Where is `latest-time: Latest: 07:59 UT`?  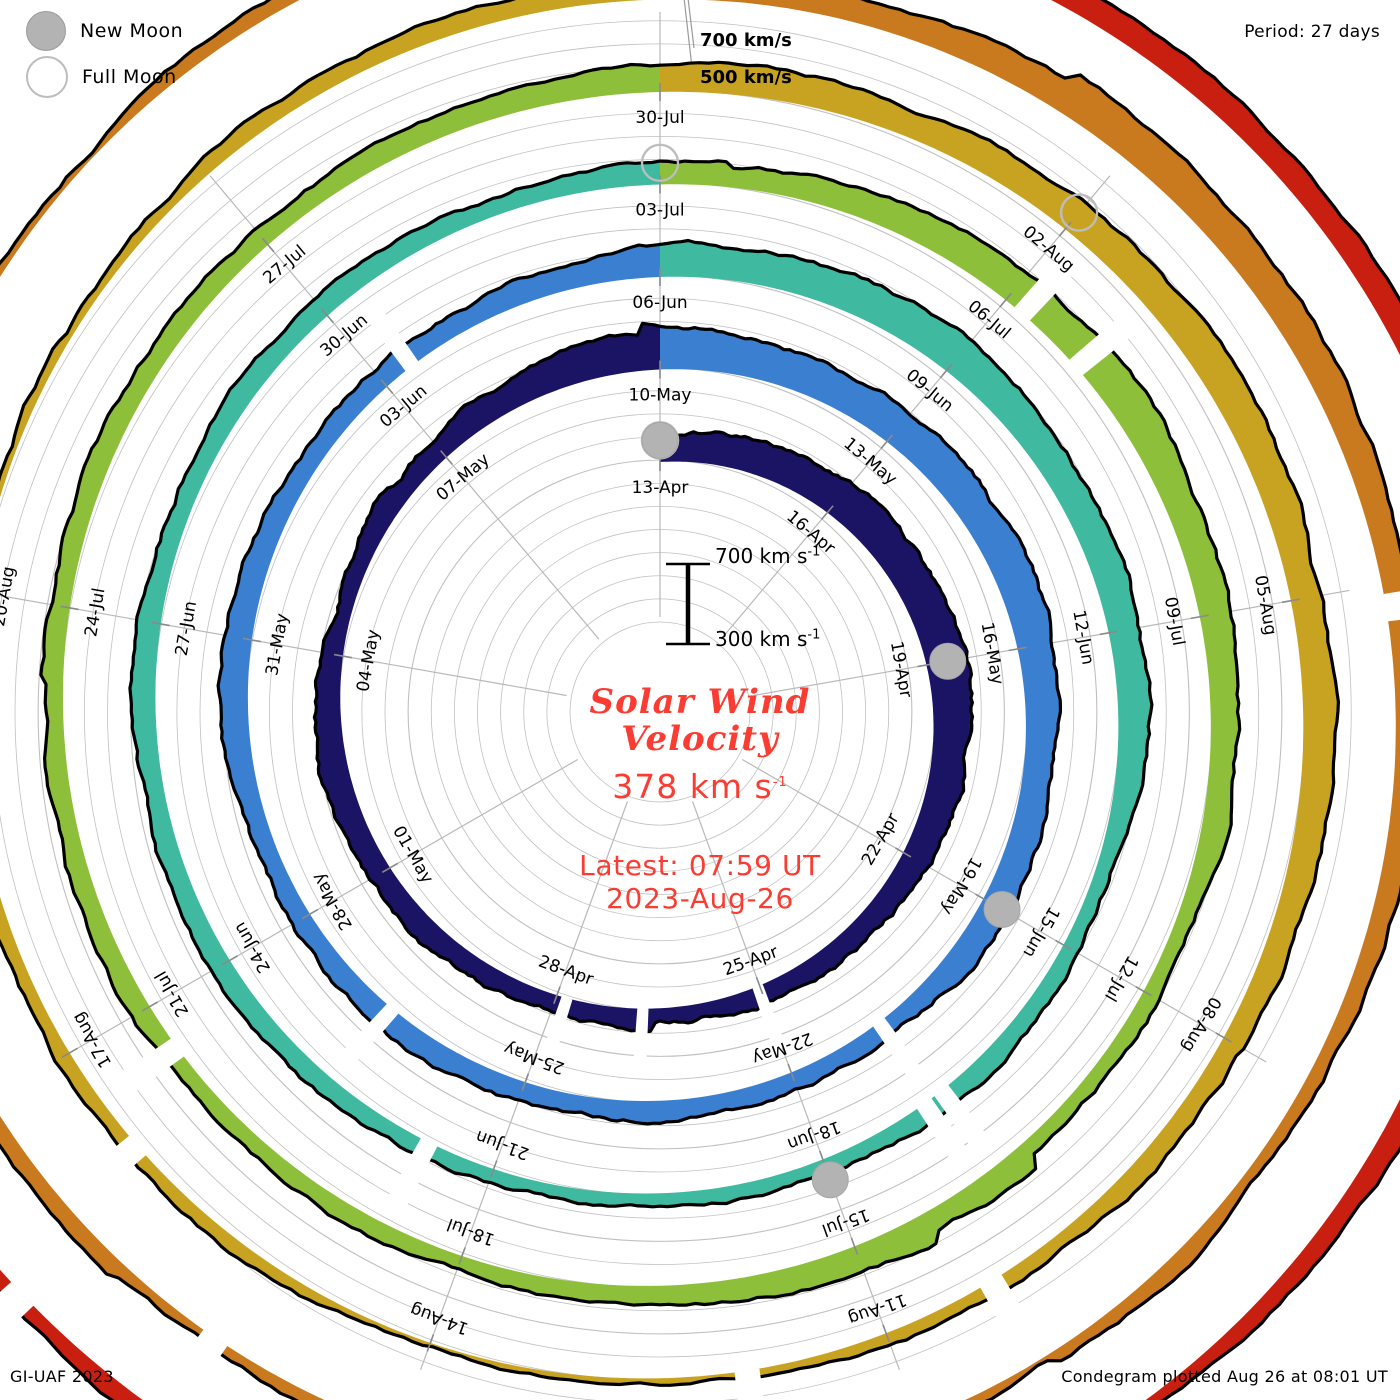
latest-time: Latest: 07:59 UT is located at coordinates (700, 866).